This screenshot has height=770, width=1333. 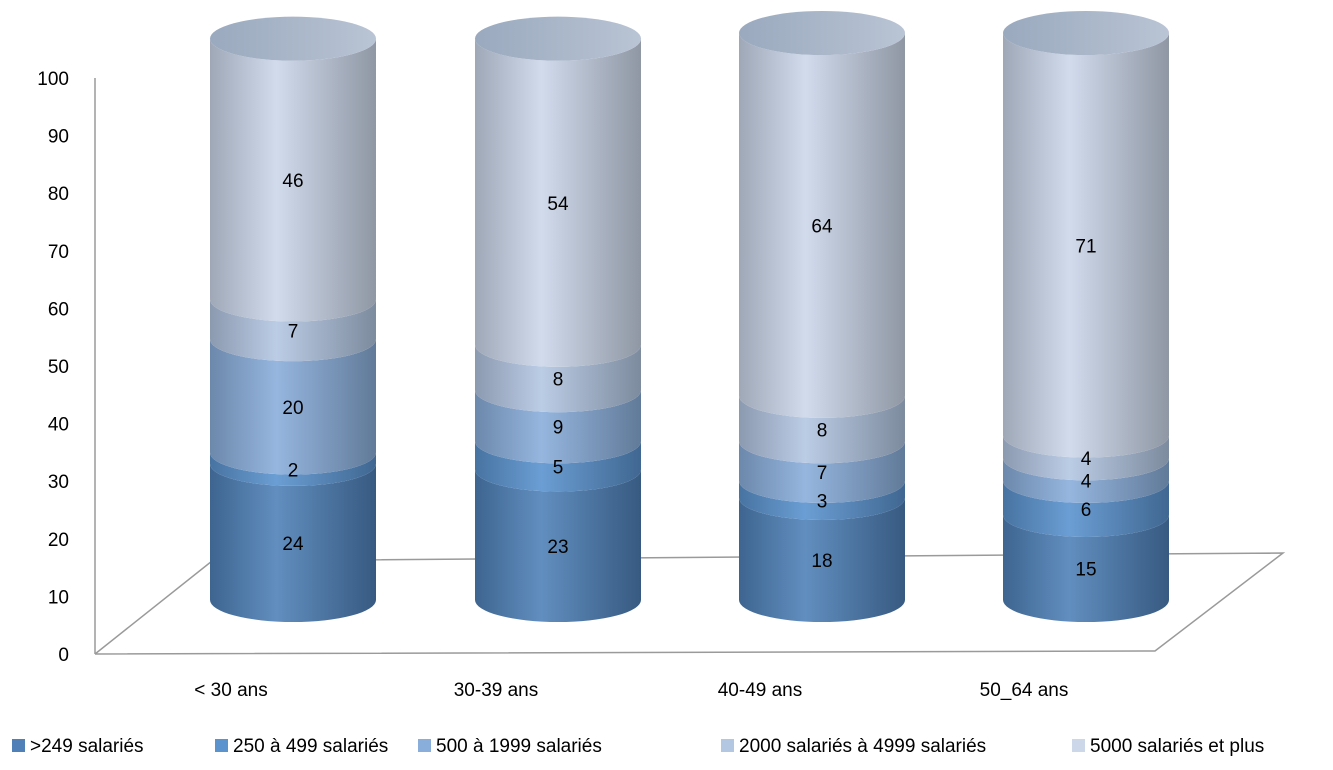 I want to click on data-label: 15, so click(x=1085, y=569).